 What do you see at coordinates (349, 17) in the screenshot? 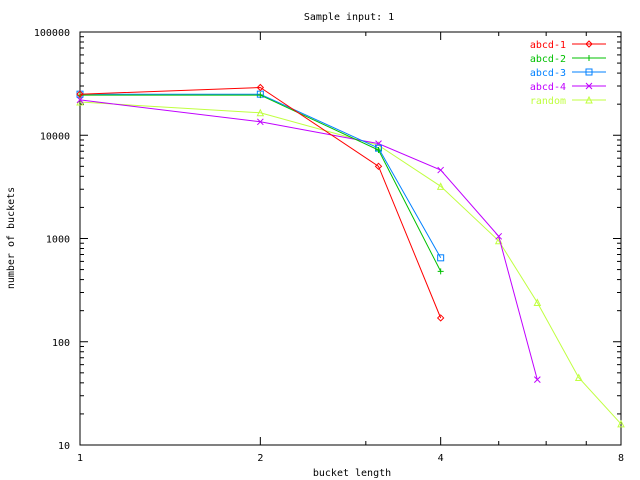
I see `chart-title: Sample input: 1` at bounding box center [349, 17].